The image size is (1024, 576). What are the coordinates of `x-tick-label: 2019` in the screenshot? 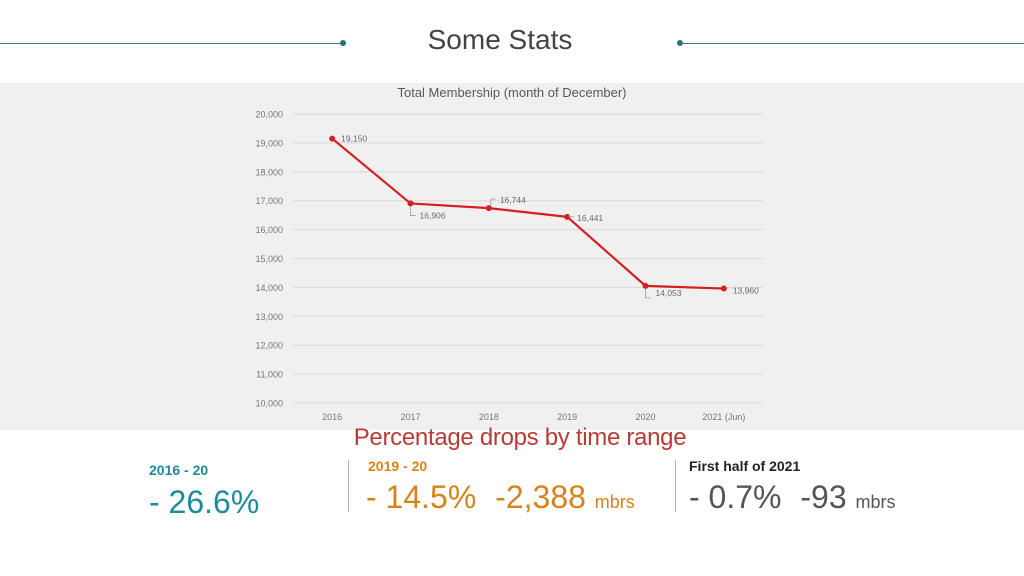 It's located at (567, 417).